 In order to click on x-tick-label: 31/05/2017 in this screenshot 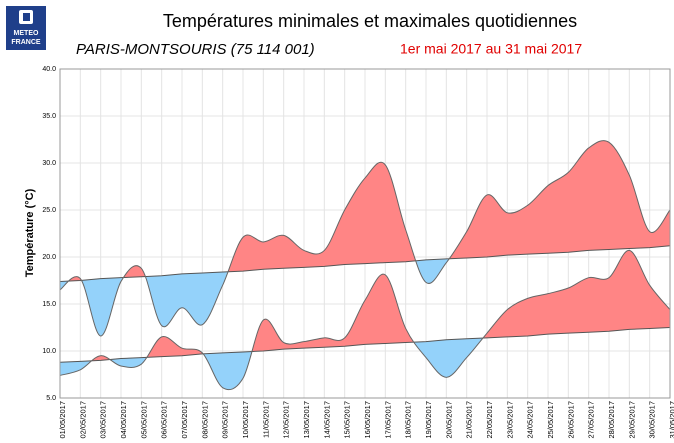, I will do `click(671, 420)`.